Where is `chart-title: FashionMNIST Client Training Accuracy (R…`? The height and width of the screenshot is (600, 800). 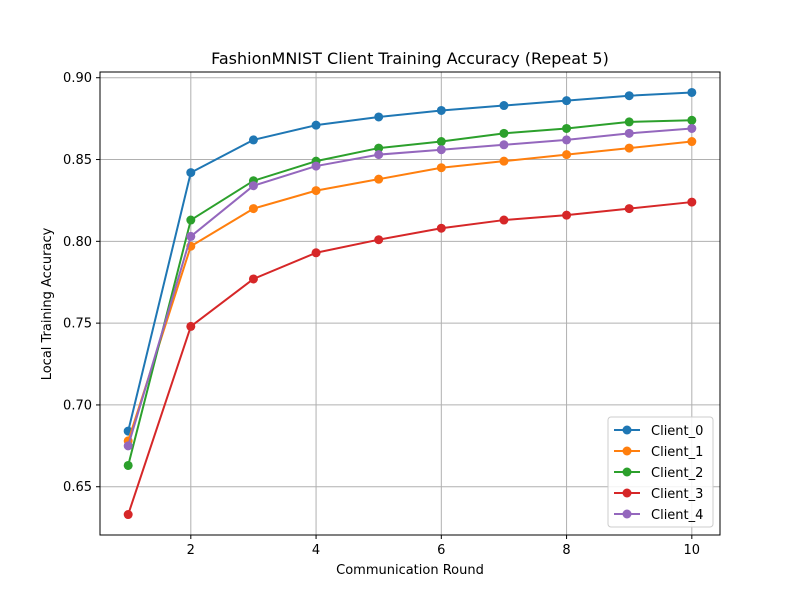 chart-title: FashionMNIST Client Training Accuracy (R… is located at coordinates (410, 58).